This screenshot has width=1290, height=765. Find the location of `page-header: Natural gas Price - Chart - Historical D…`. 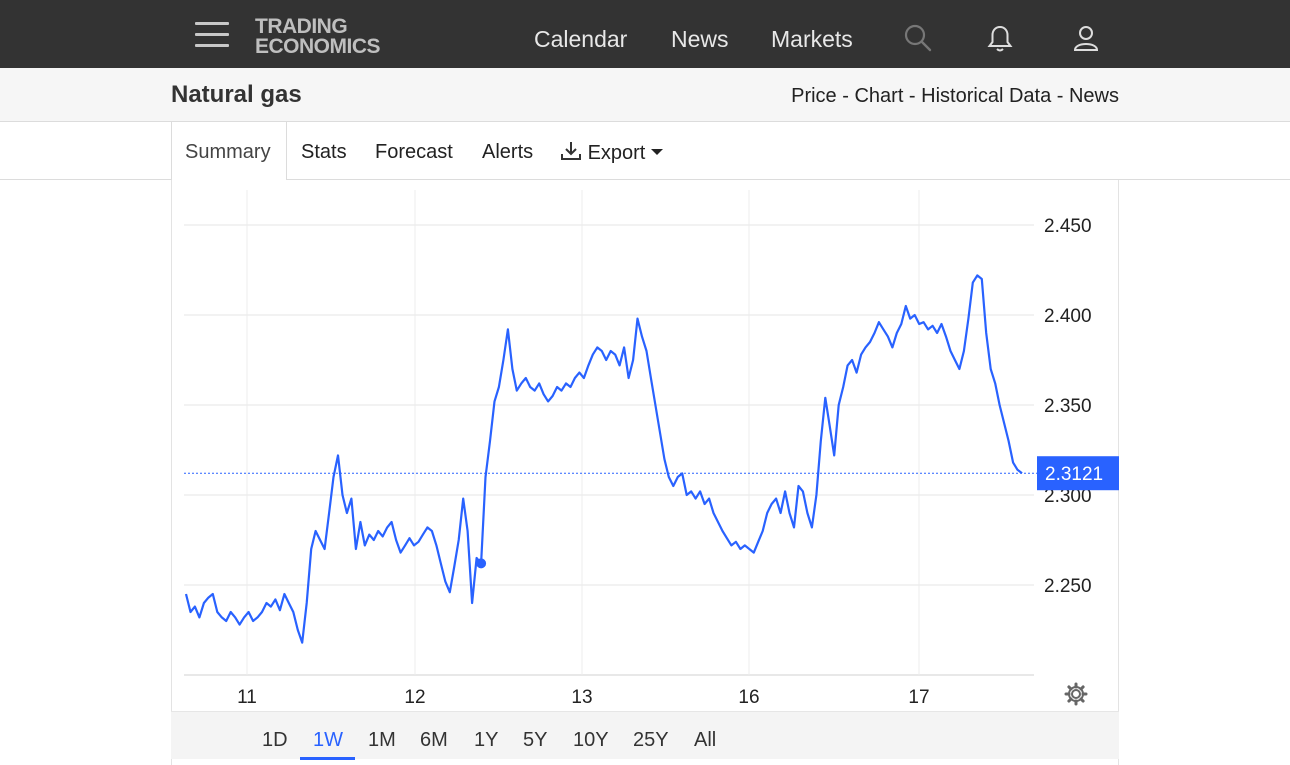

page-header: Natural gas Price - Chart - Historical D… is located at coordinates (645, 95).